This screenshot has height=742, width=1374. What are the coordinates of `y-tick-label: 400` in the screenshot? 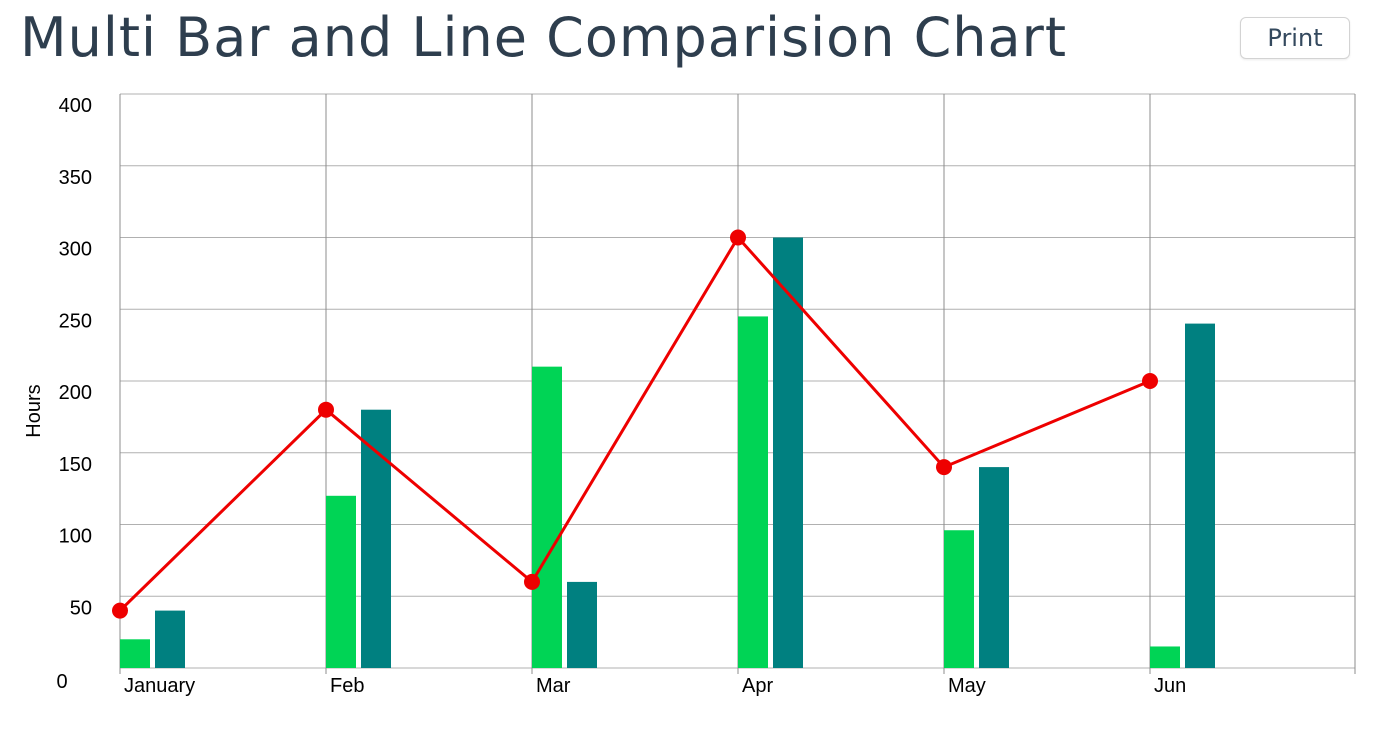 It's located at (75, 106).